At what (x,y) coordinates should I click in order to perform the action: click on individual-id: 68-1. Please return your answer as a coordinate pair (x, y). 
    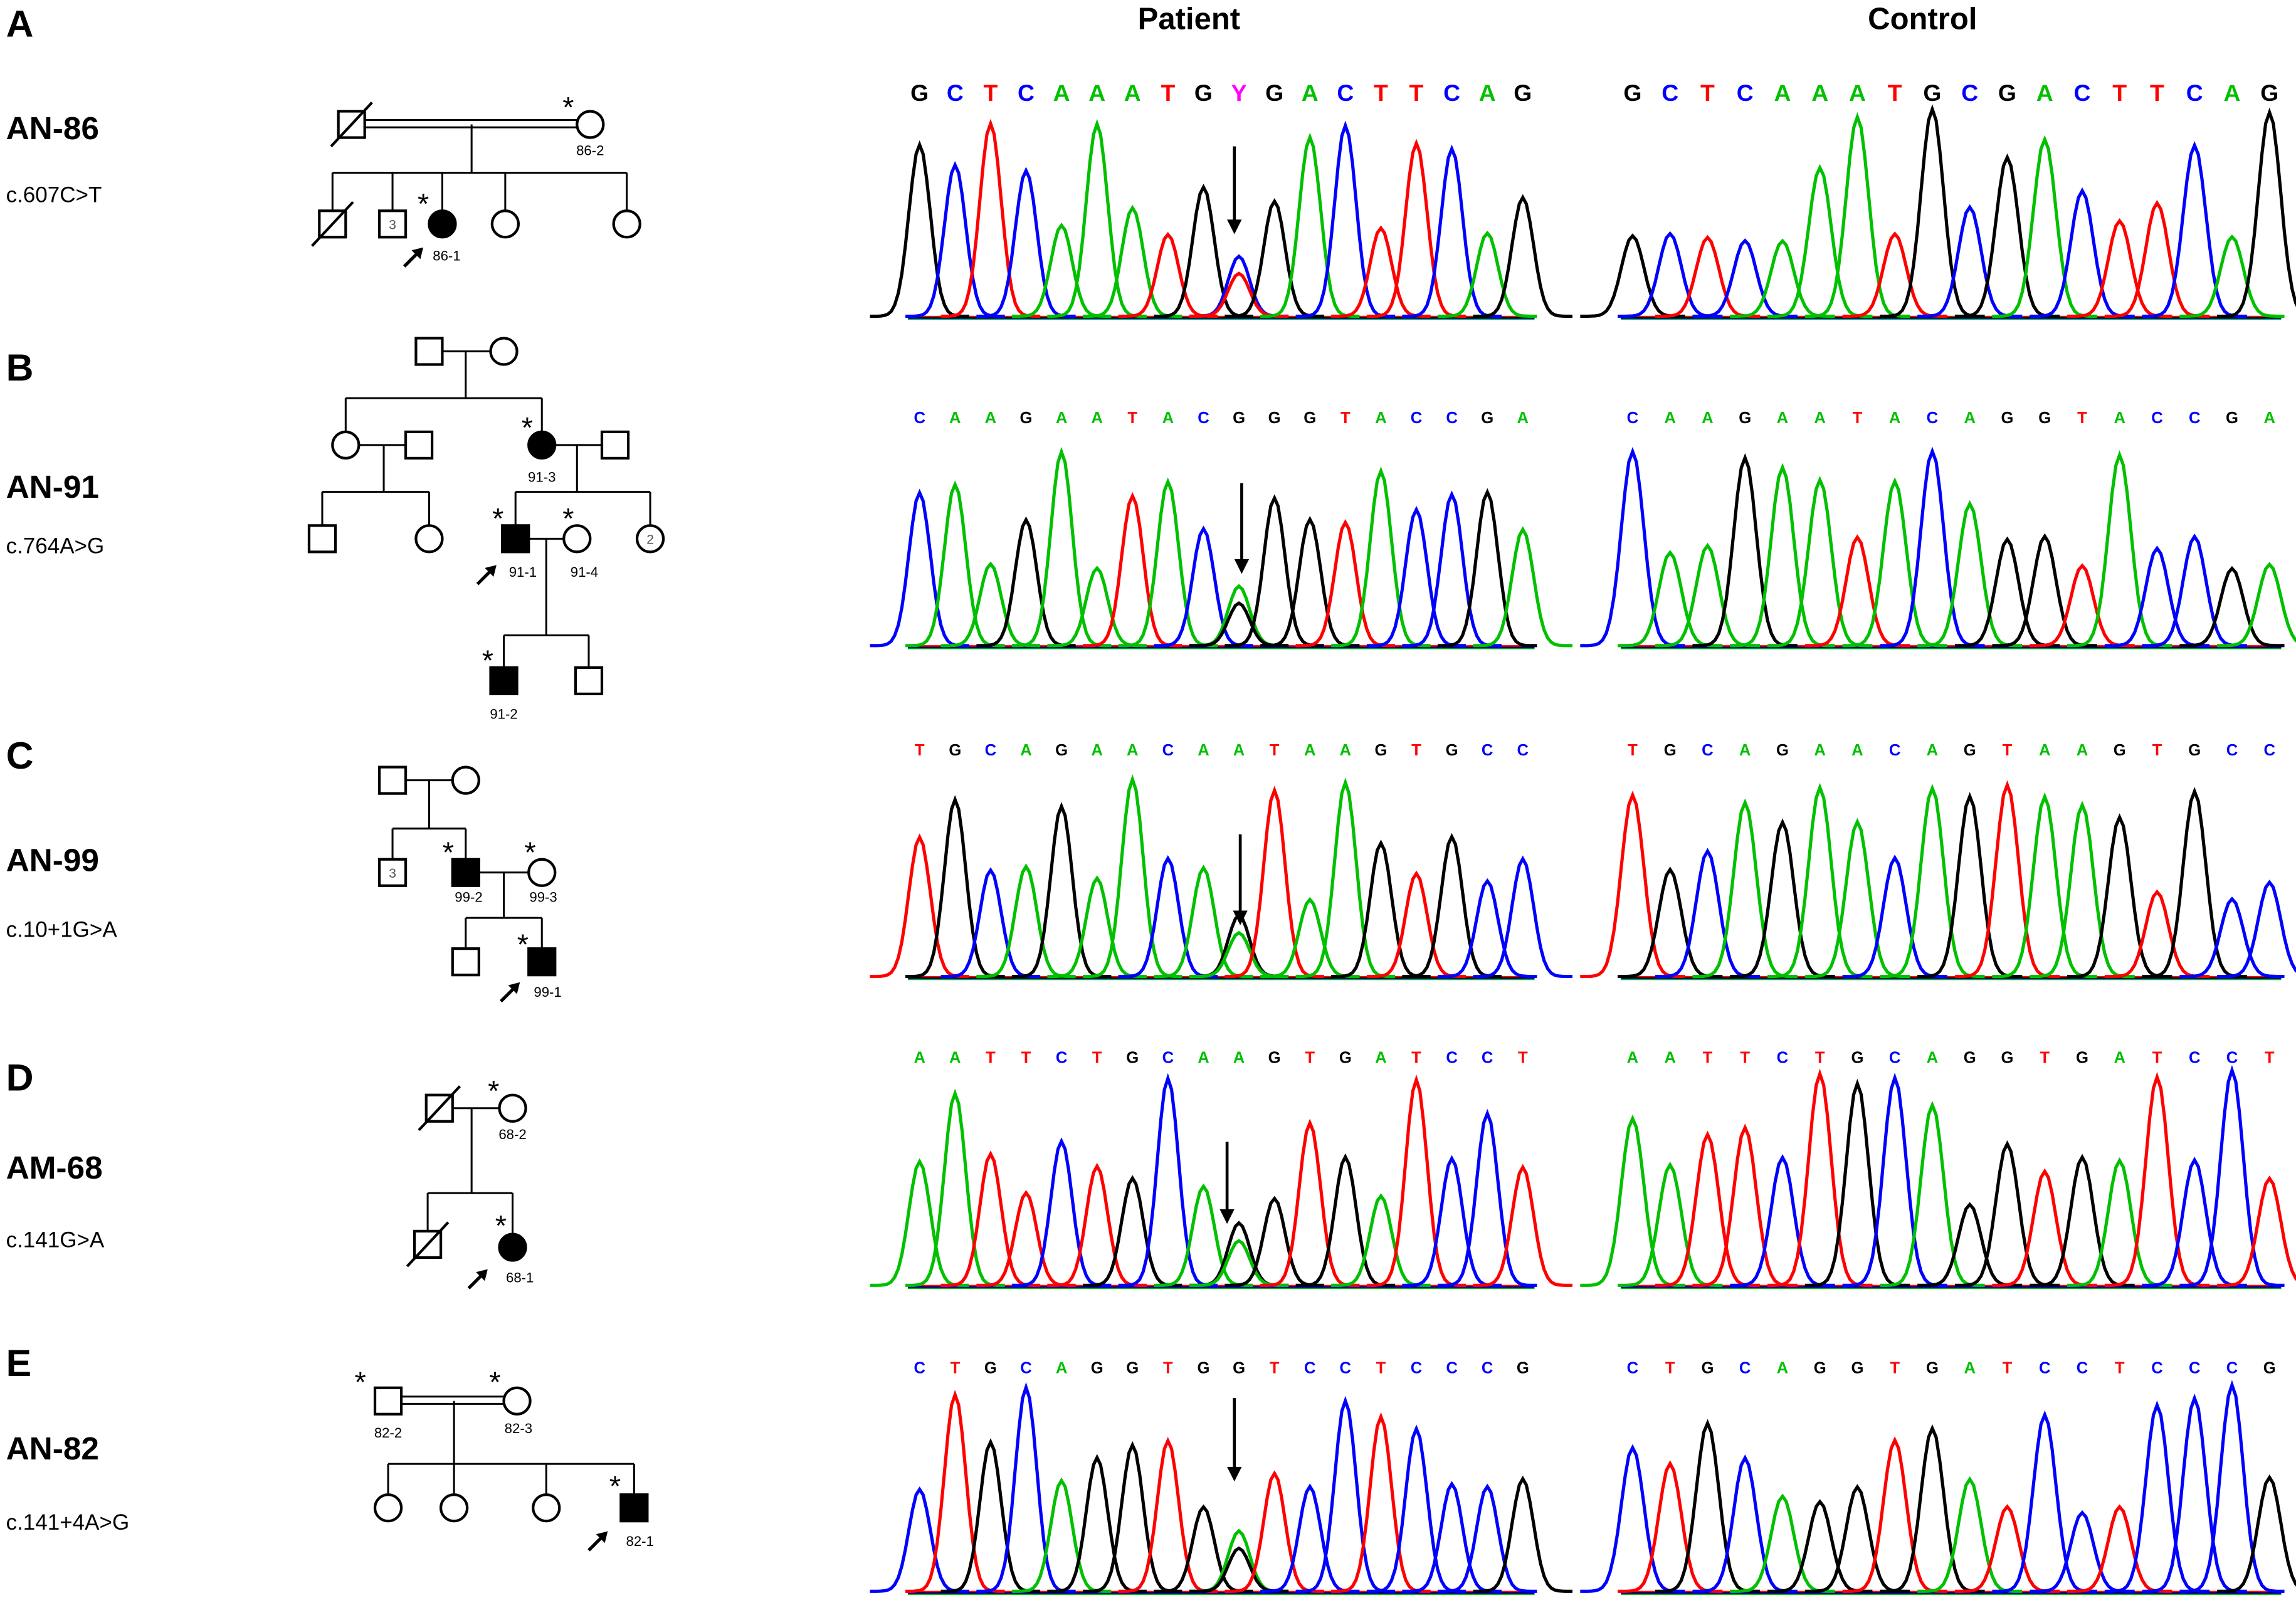
    Looking at the image, I should click on (520, 1278).